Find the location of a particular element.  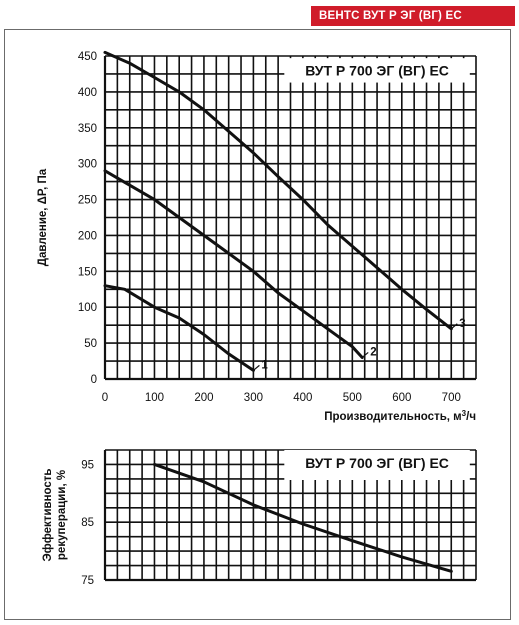

pressure-y-axis-label: Давление, ΔP, Па is located at coordinates (43, 217).